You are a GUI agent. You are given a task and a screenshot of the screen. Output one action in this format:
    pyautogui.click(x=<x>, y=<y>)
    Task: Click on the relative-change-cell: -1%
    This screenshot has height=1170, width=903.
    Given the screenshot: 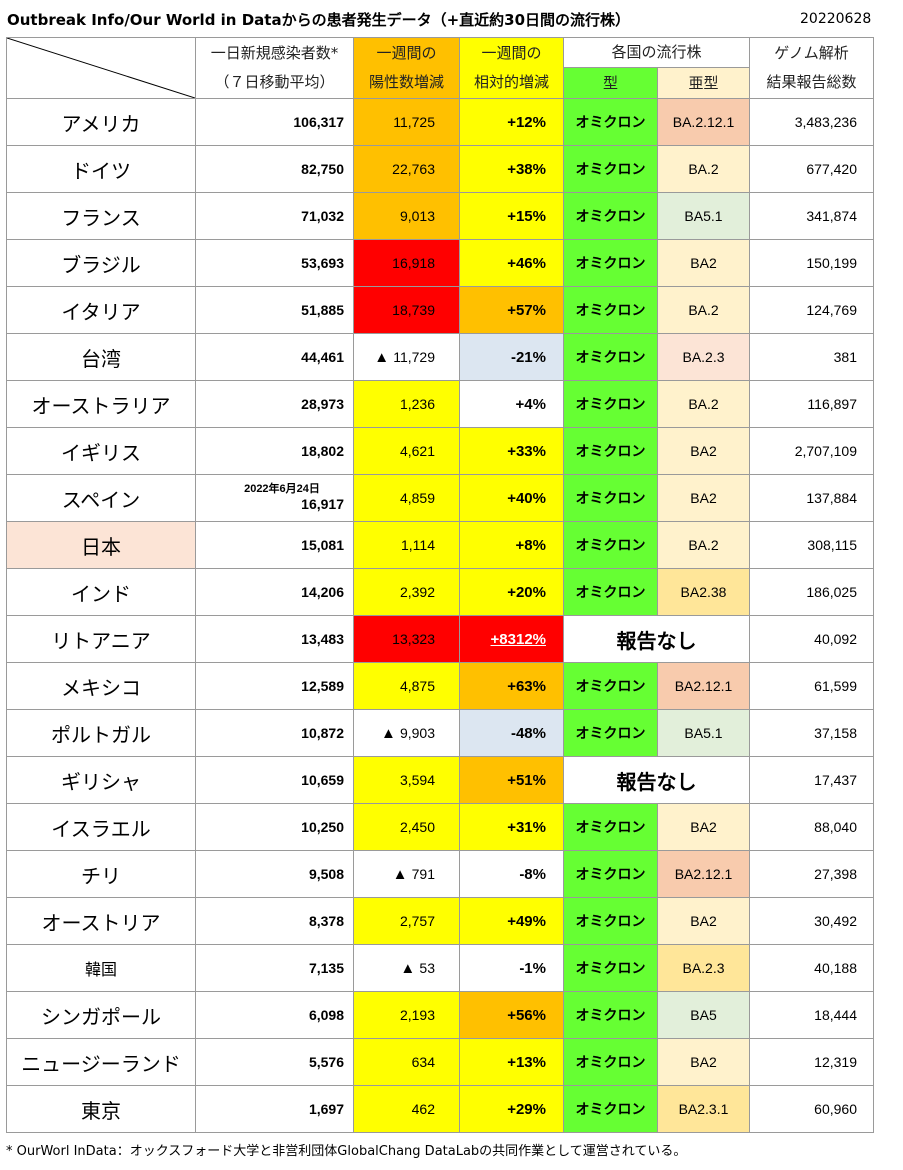 What is the action you would take?
    pyautogui.click(x=511, y=968)
    